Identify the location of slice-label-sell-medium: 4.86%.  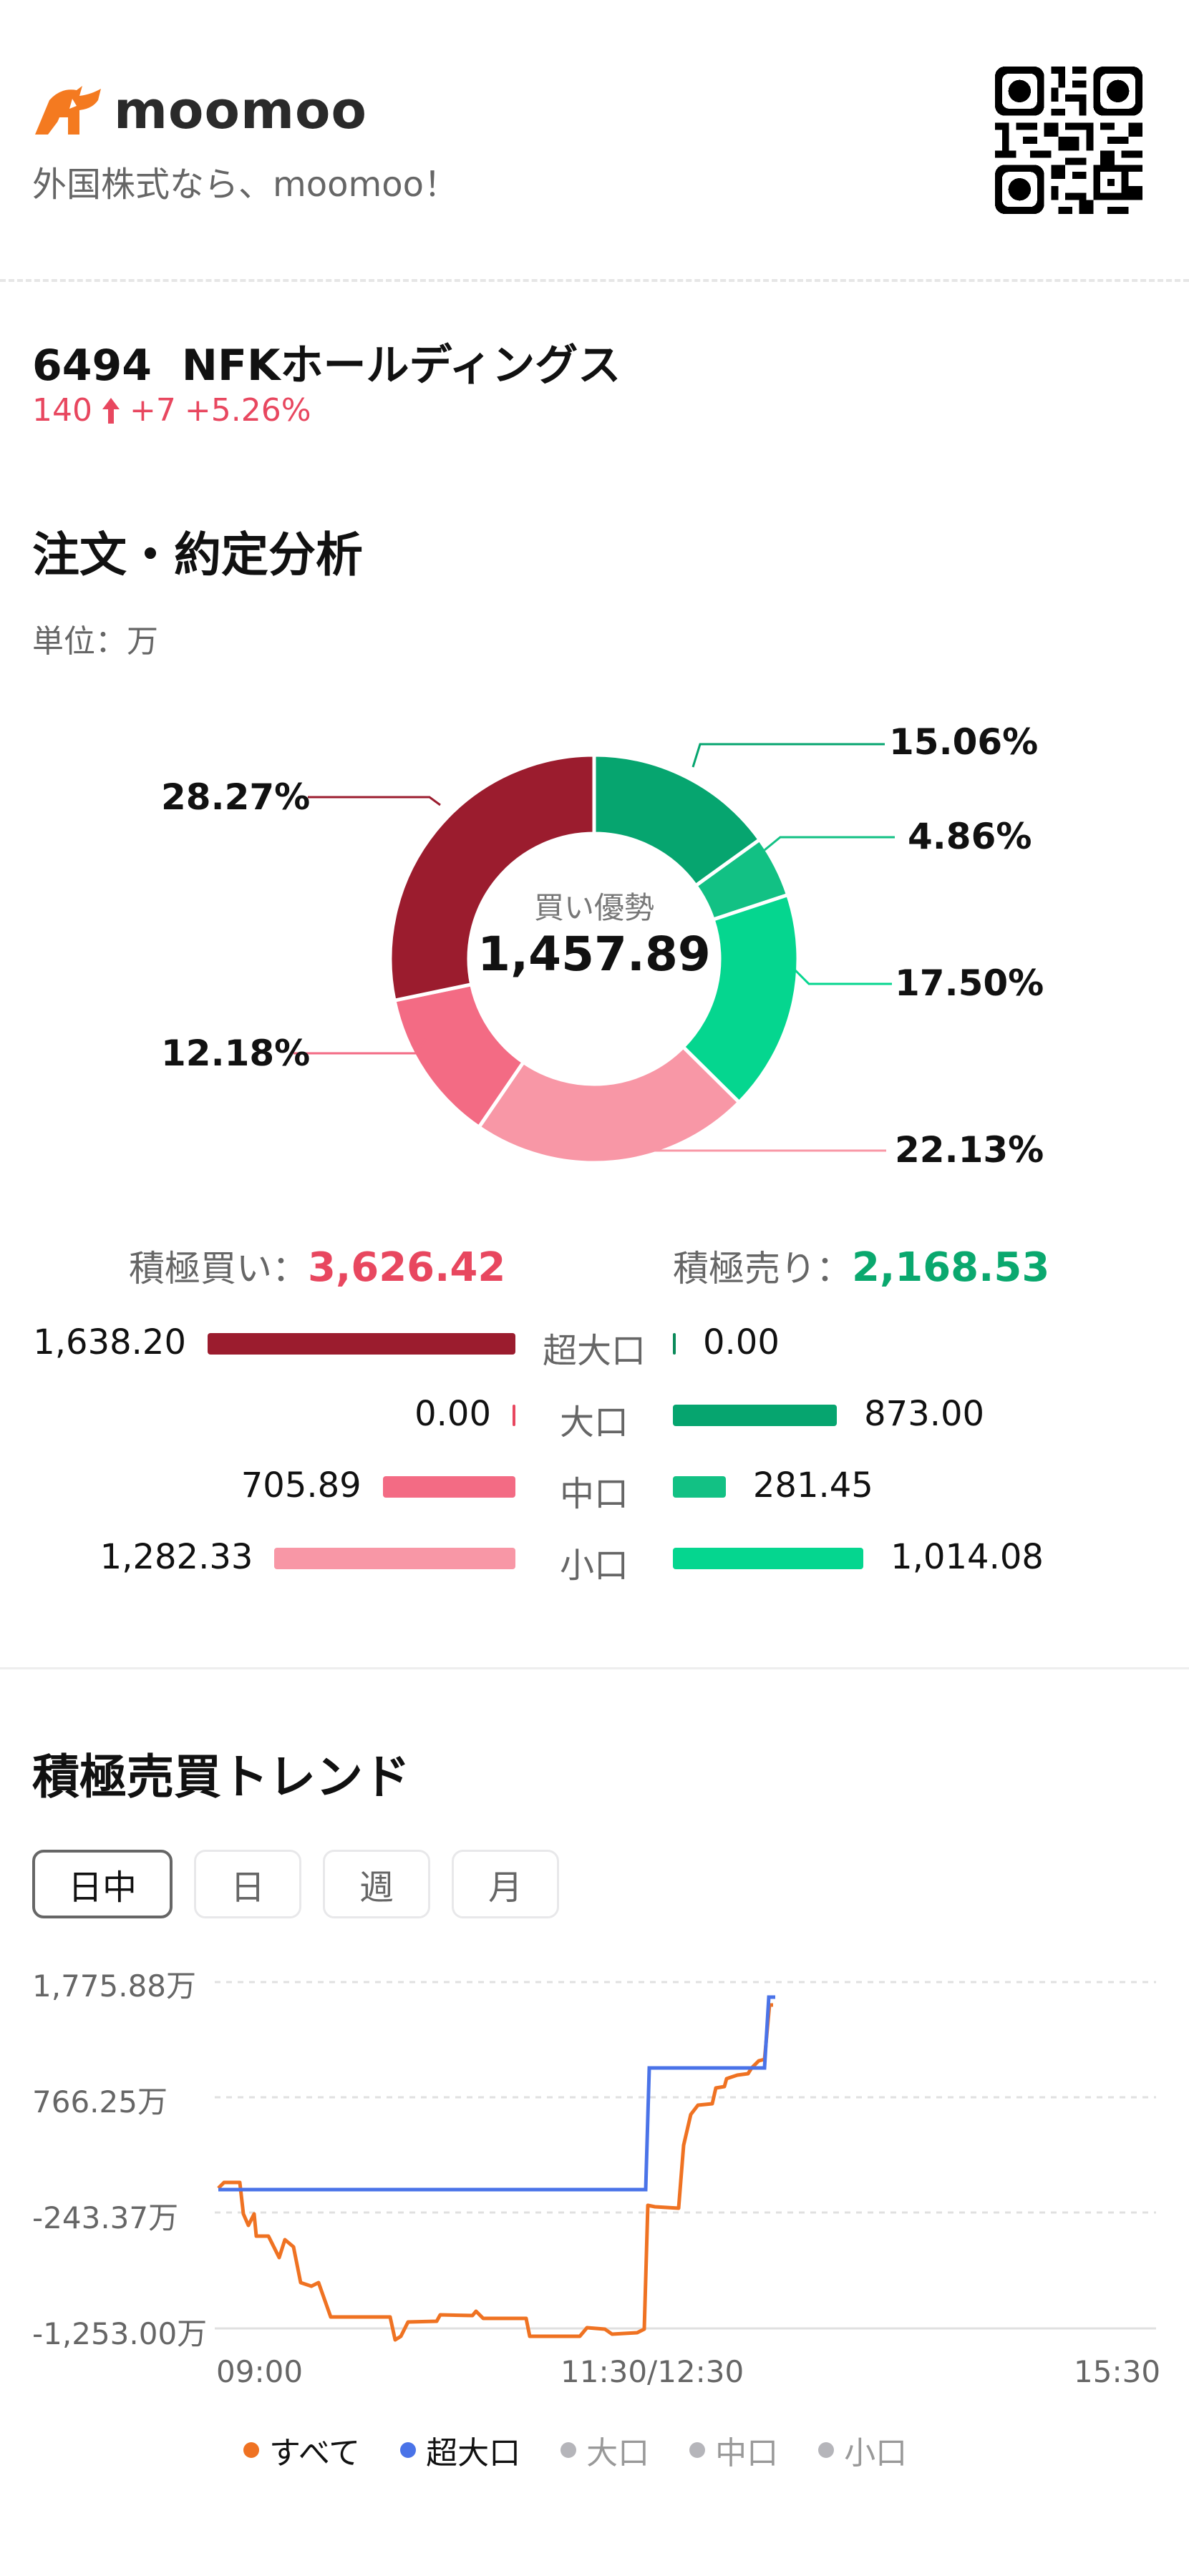
(970, 836).